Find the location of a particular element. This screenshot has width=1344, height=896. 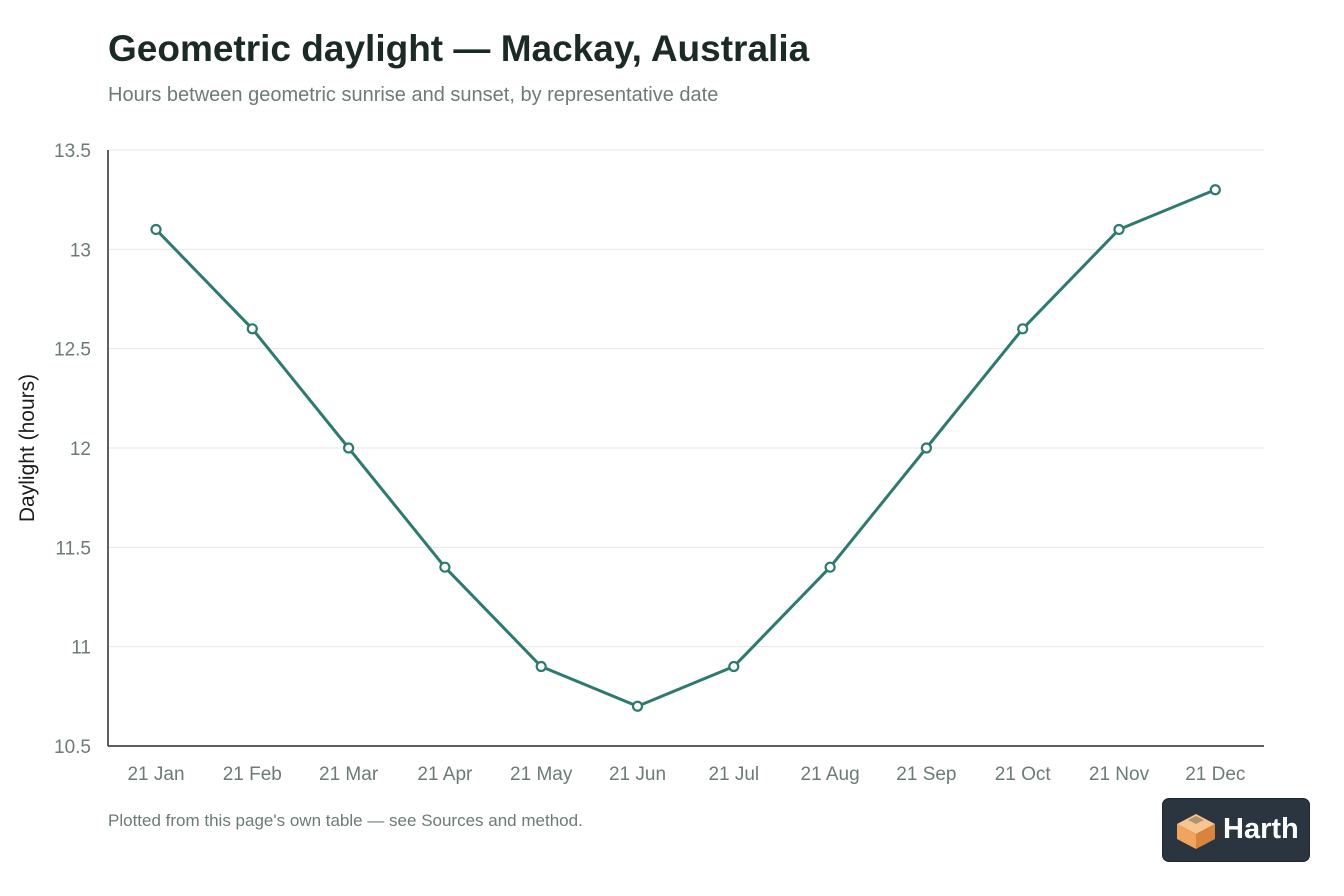

y-tick-label: 12 is located at coordinates (80, 449).